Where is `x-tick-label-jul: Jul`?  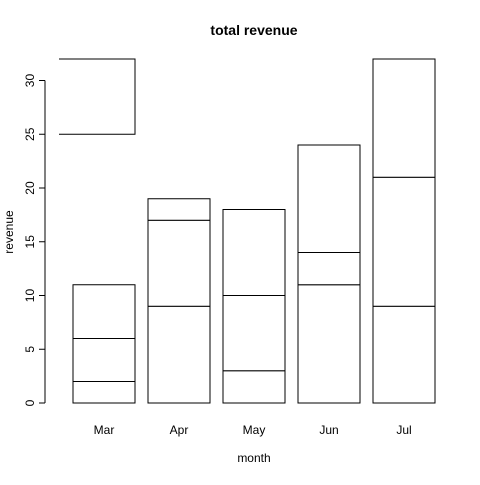
x-tick-label-jul: Jul is located at coordinates (403, 430).